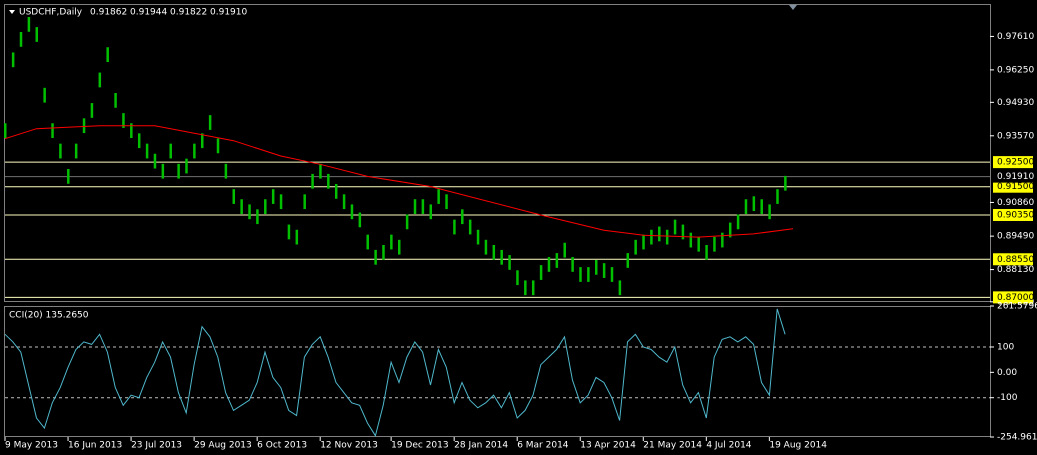  Describe the element at coordinates (1015, 187) in the screenshot. I see `level-label: 0.91500` at that location.